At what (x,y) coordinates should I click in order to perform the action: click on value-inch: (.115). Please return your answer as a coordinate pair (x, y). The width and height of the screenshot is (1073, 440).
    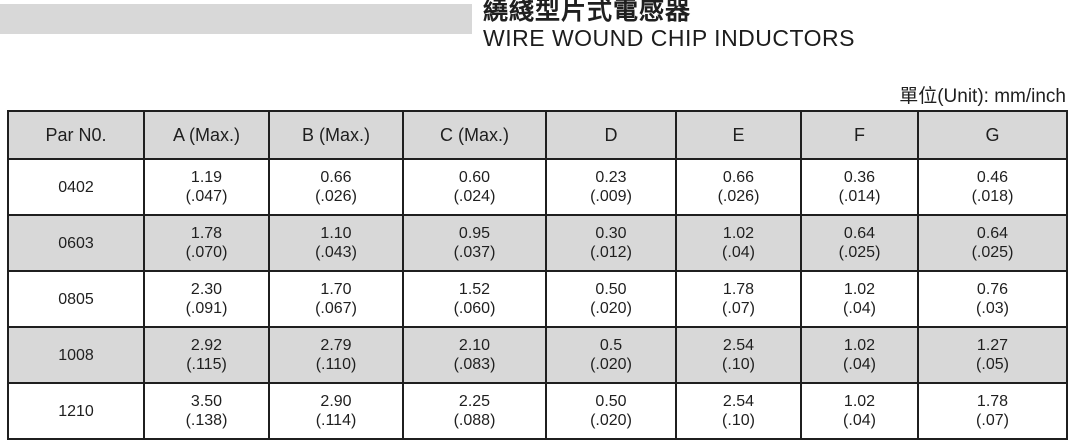
    Looking at the image, I should click on (206, 364).